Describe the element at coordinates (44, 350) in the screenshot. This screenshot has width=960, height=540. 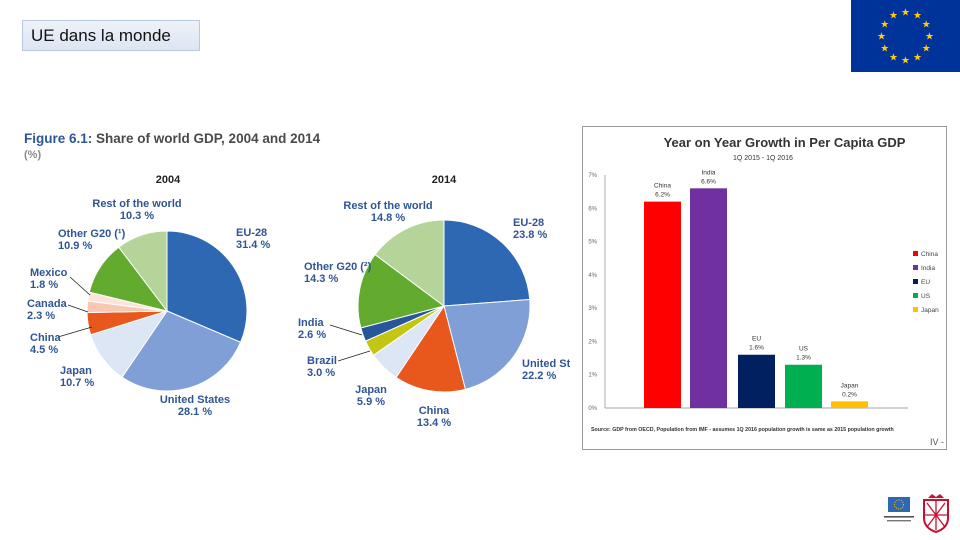
I see `pie-value-label: 4.5 %` at that location.